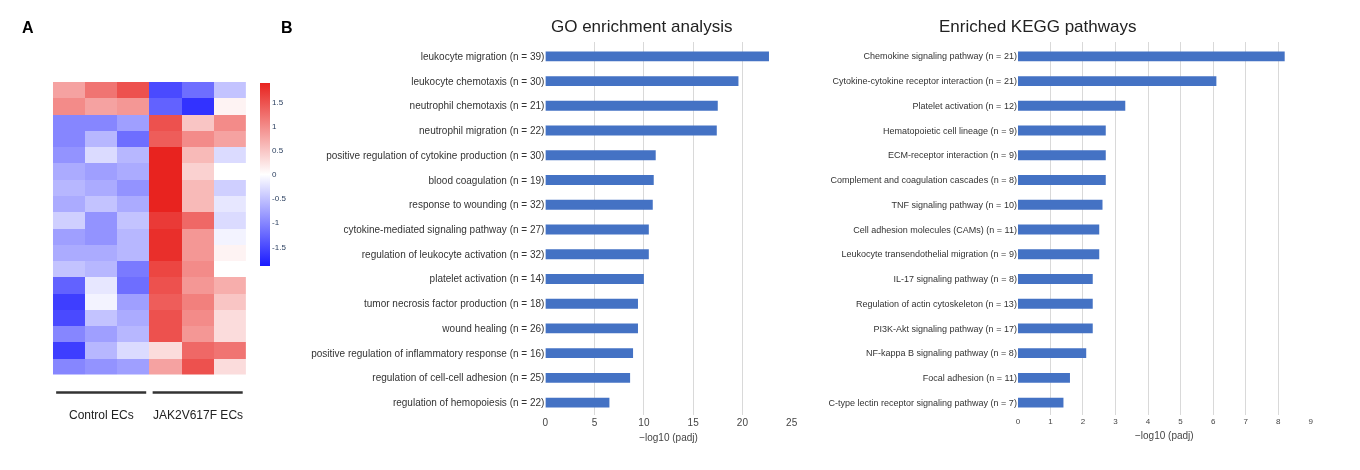  I want to click on y-tick-label: Cytokine-cytokine receptor interaction (n = 21), so click(924, 81).